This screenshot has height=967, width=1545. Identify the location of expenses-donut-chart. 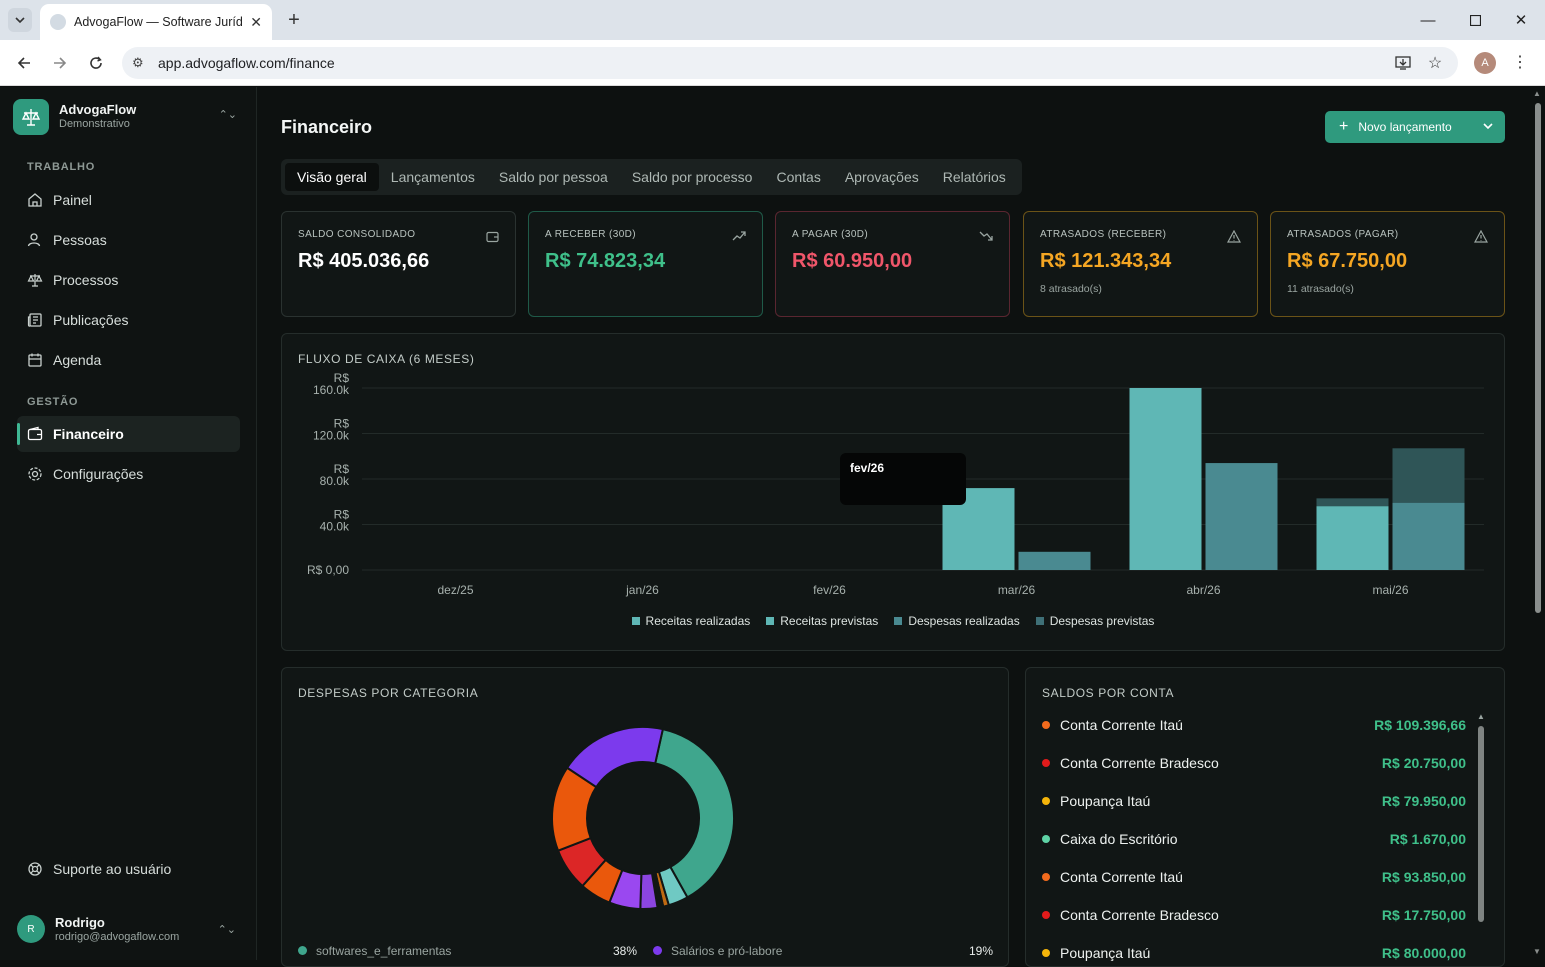
(645, 817).